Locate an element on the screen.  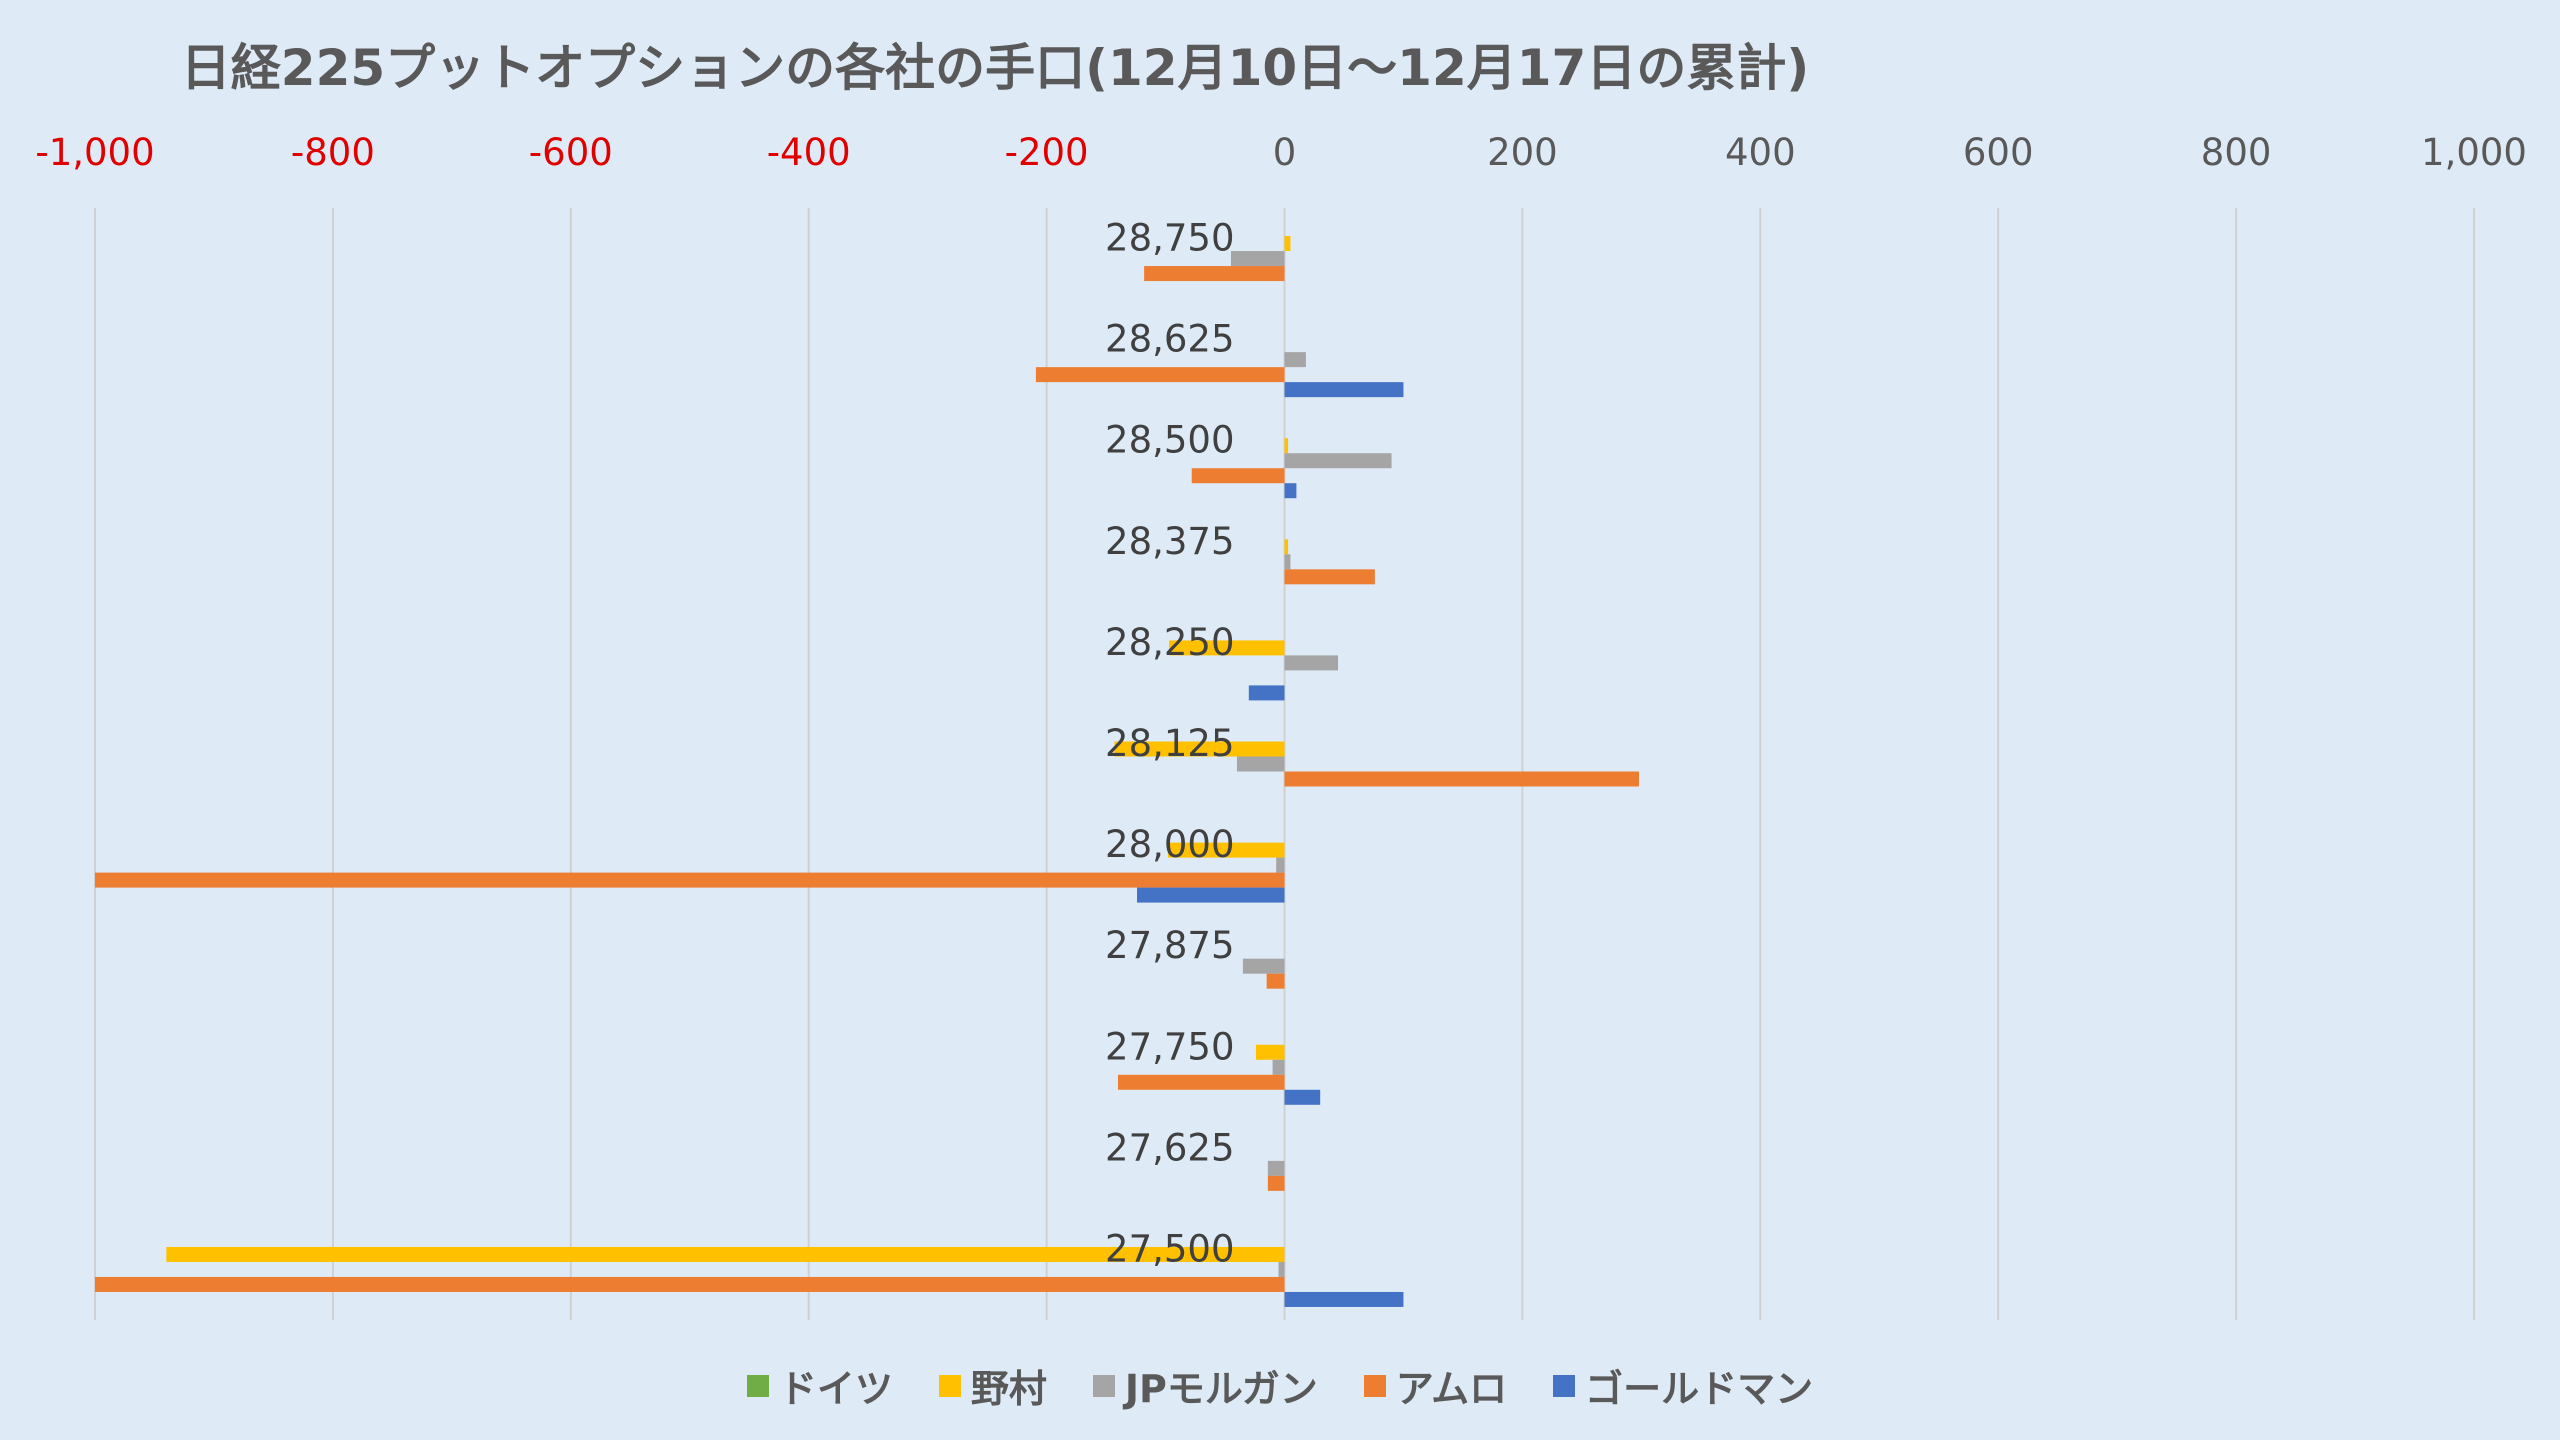
legend-label: ドイツ is located at coordinates (835, 1389).